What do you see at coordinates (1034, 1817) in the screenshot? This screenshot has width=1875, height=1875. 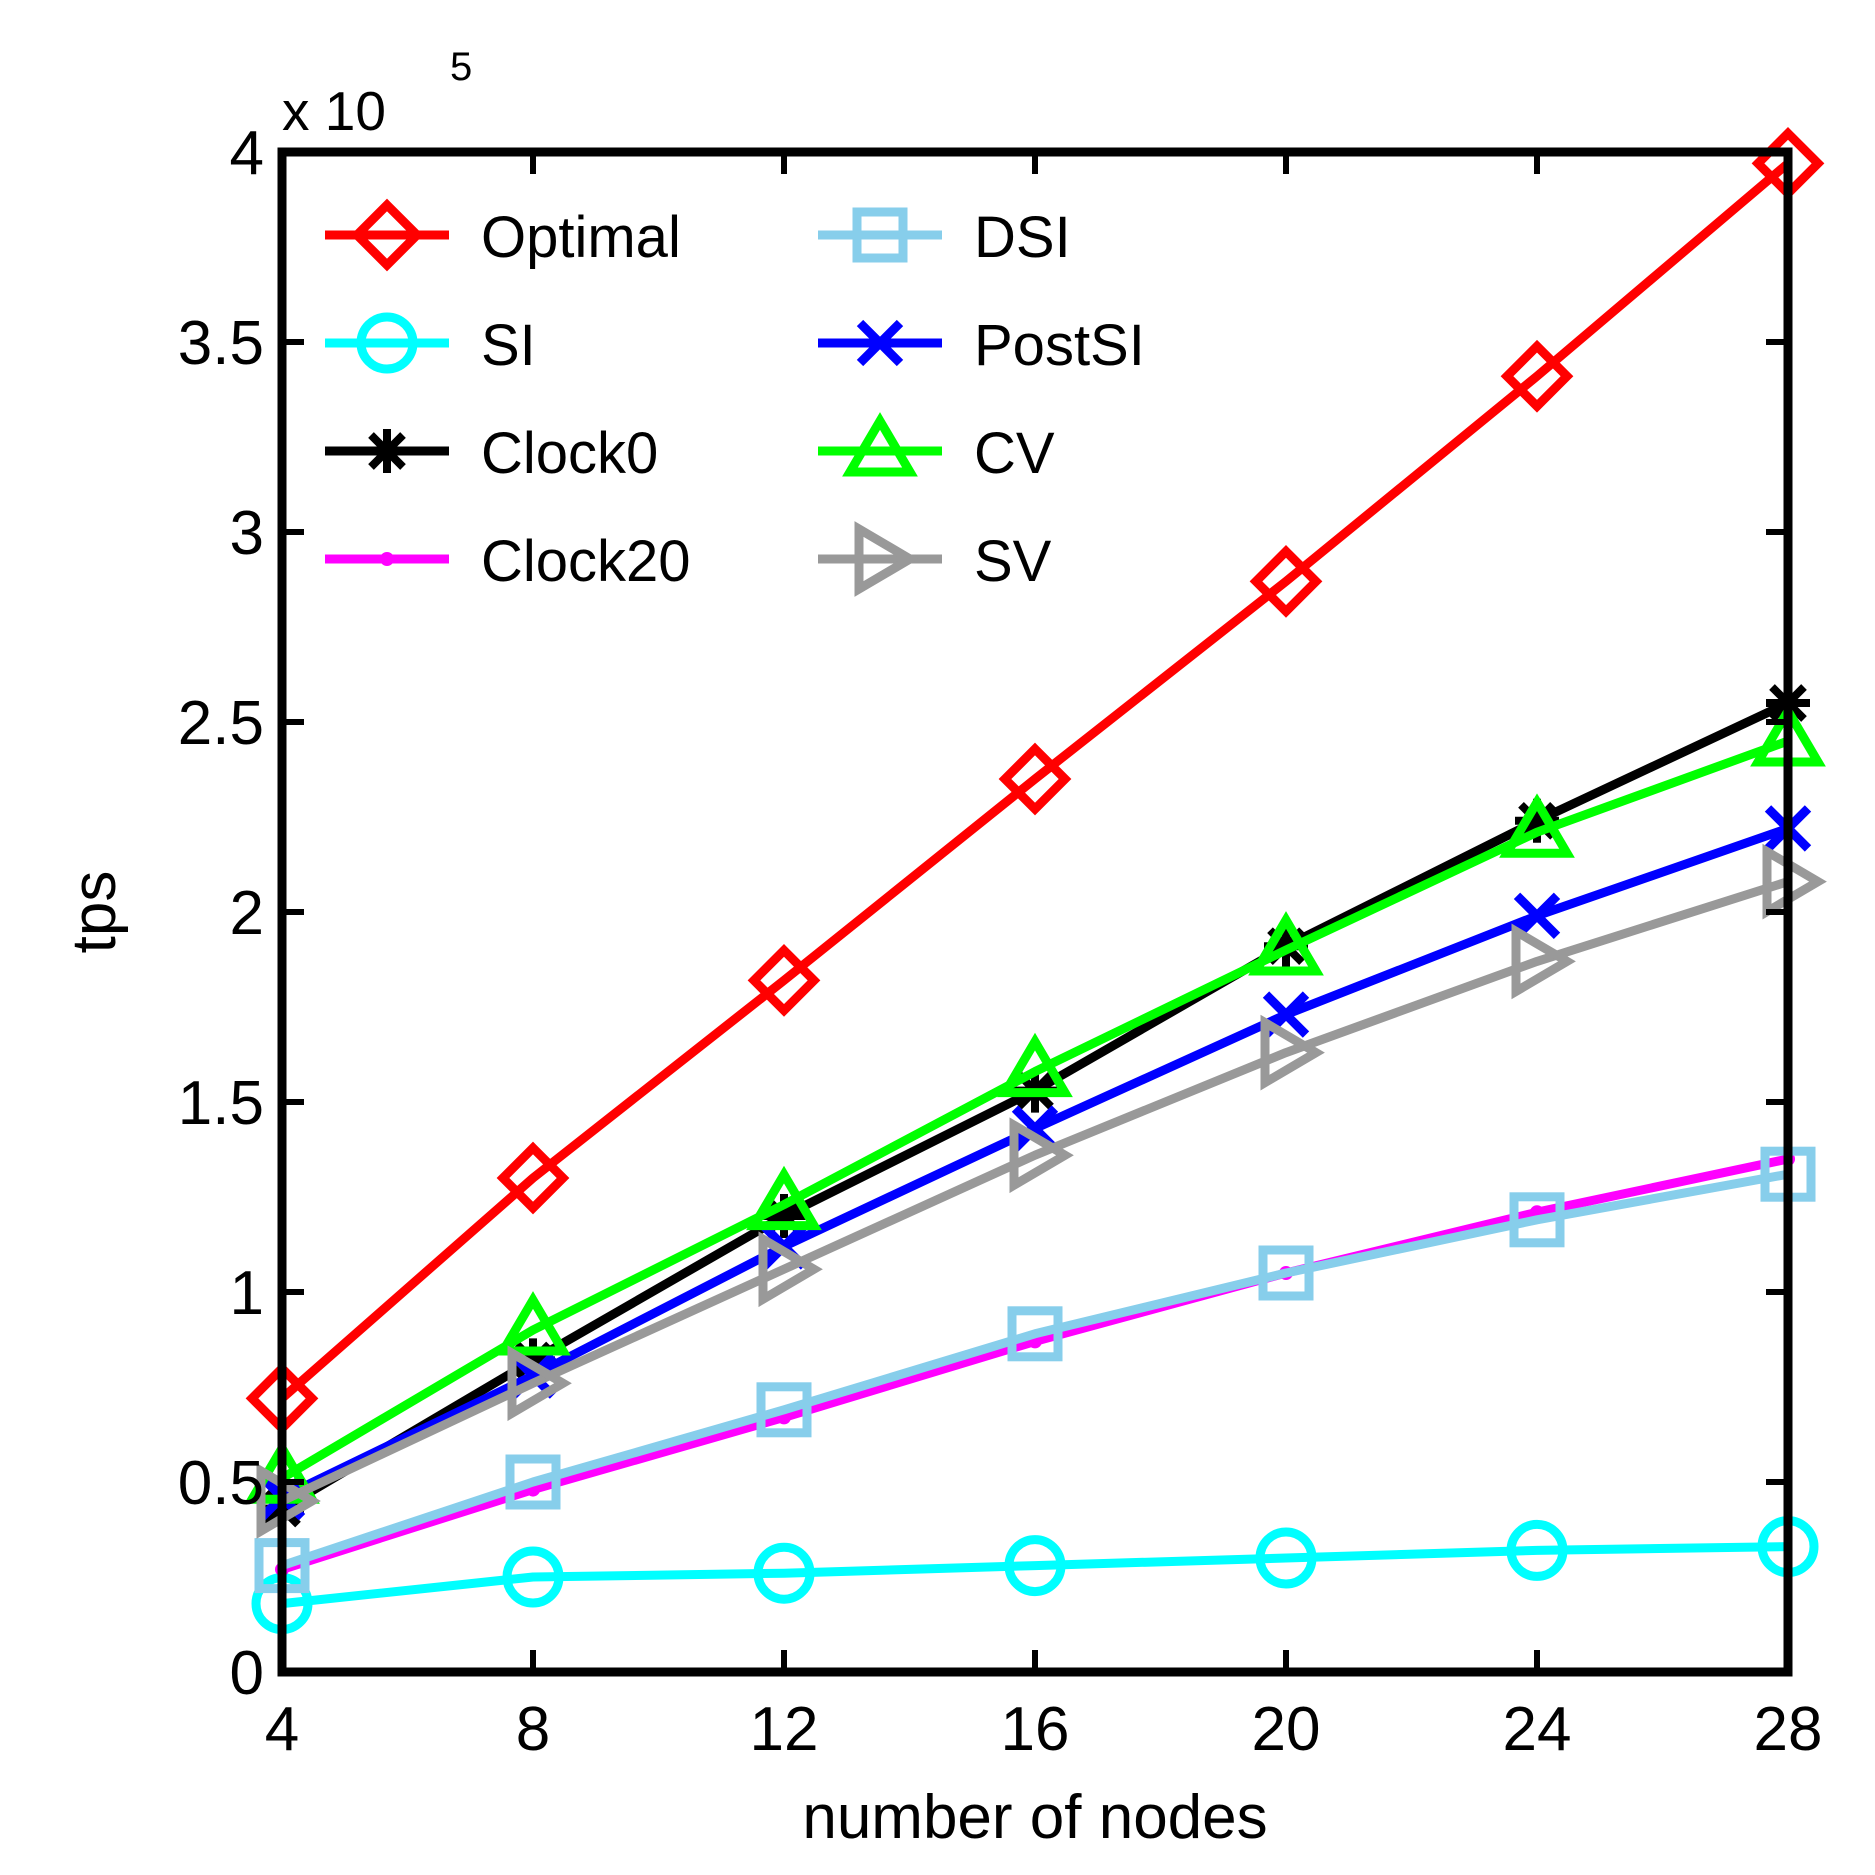 I see `x-axis-label: number of nodes` at bounding box center [1034, 1817].